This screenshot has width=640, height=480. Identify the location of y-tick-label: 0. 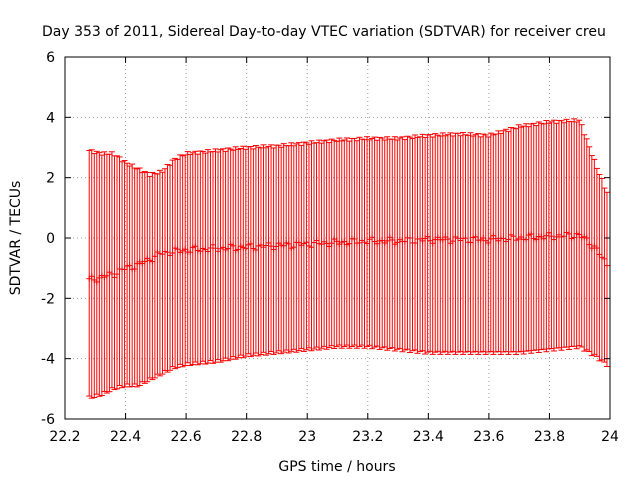
(50, 239).